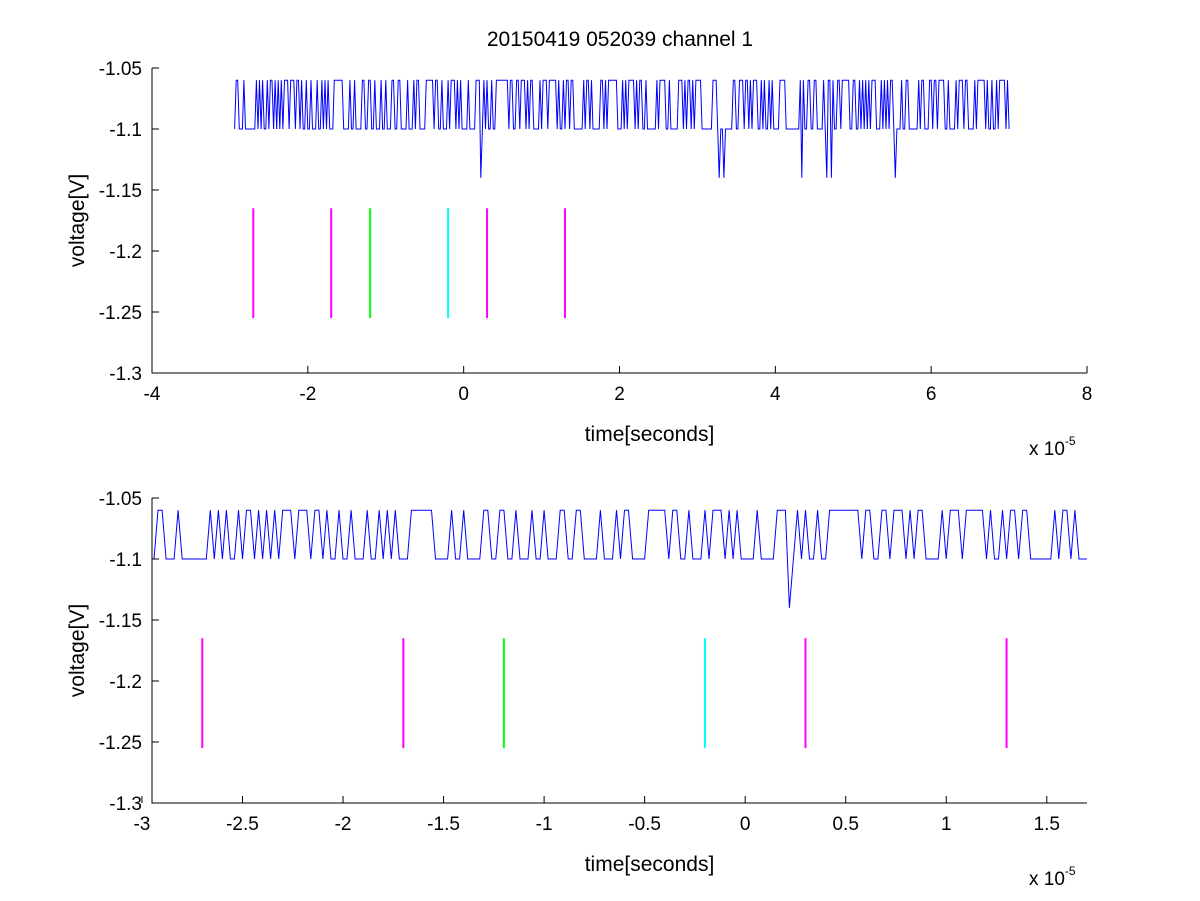  What do you see at coordinates (931, 394) in the screenshot?
I see `x-tick-label: 6` at bounding box center [931, 394].